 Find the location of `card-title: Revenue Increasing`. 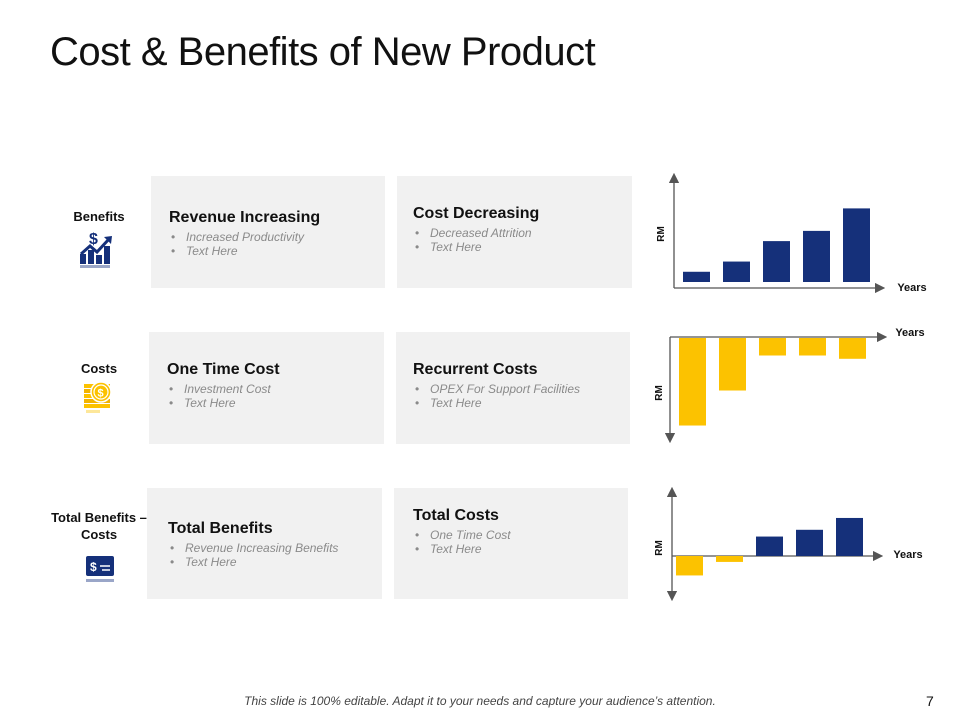

card-title: Revenue Increasing is located at coordinates (245, 217).